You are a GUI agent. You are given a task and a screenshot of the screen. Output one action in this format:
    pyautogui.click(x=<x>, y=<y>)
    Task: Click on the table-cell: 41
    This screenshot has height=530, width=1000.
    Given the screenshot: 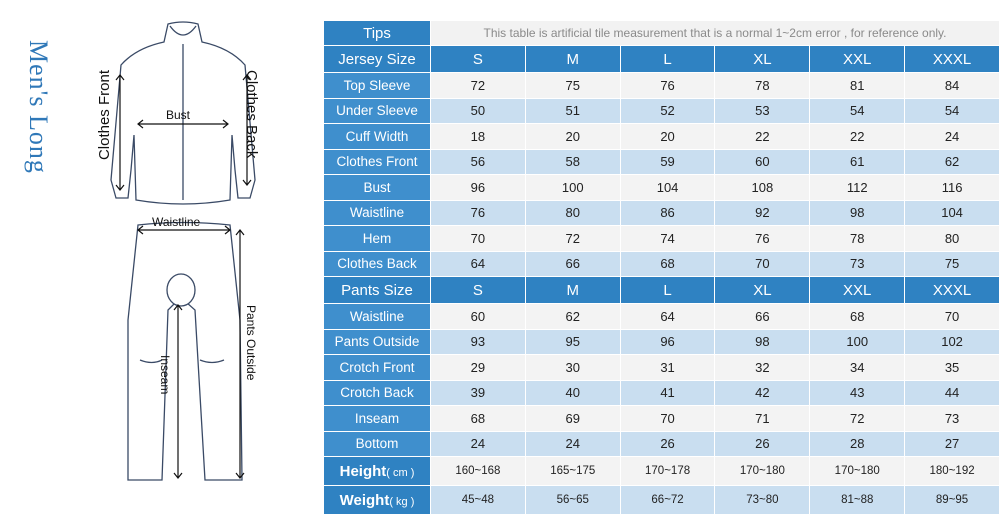 What is the action you would take?
    pyautogui.click(x=667, y=392)
    